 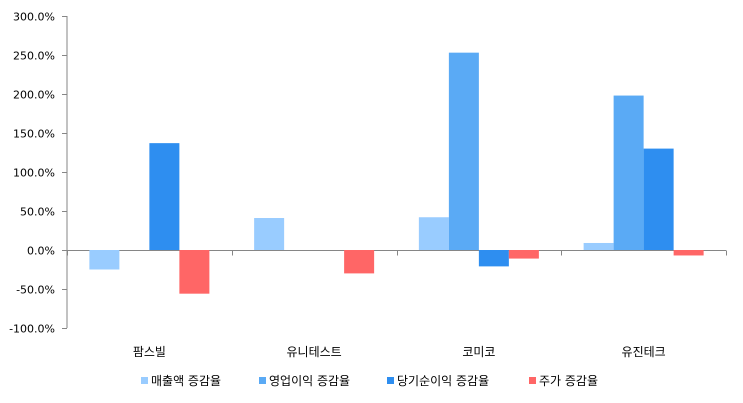 What do you see at coordinates (34, 134) in the screenshot?
I see `y-tick-label: 150.0%` at bounding box center [34, 134].